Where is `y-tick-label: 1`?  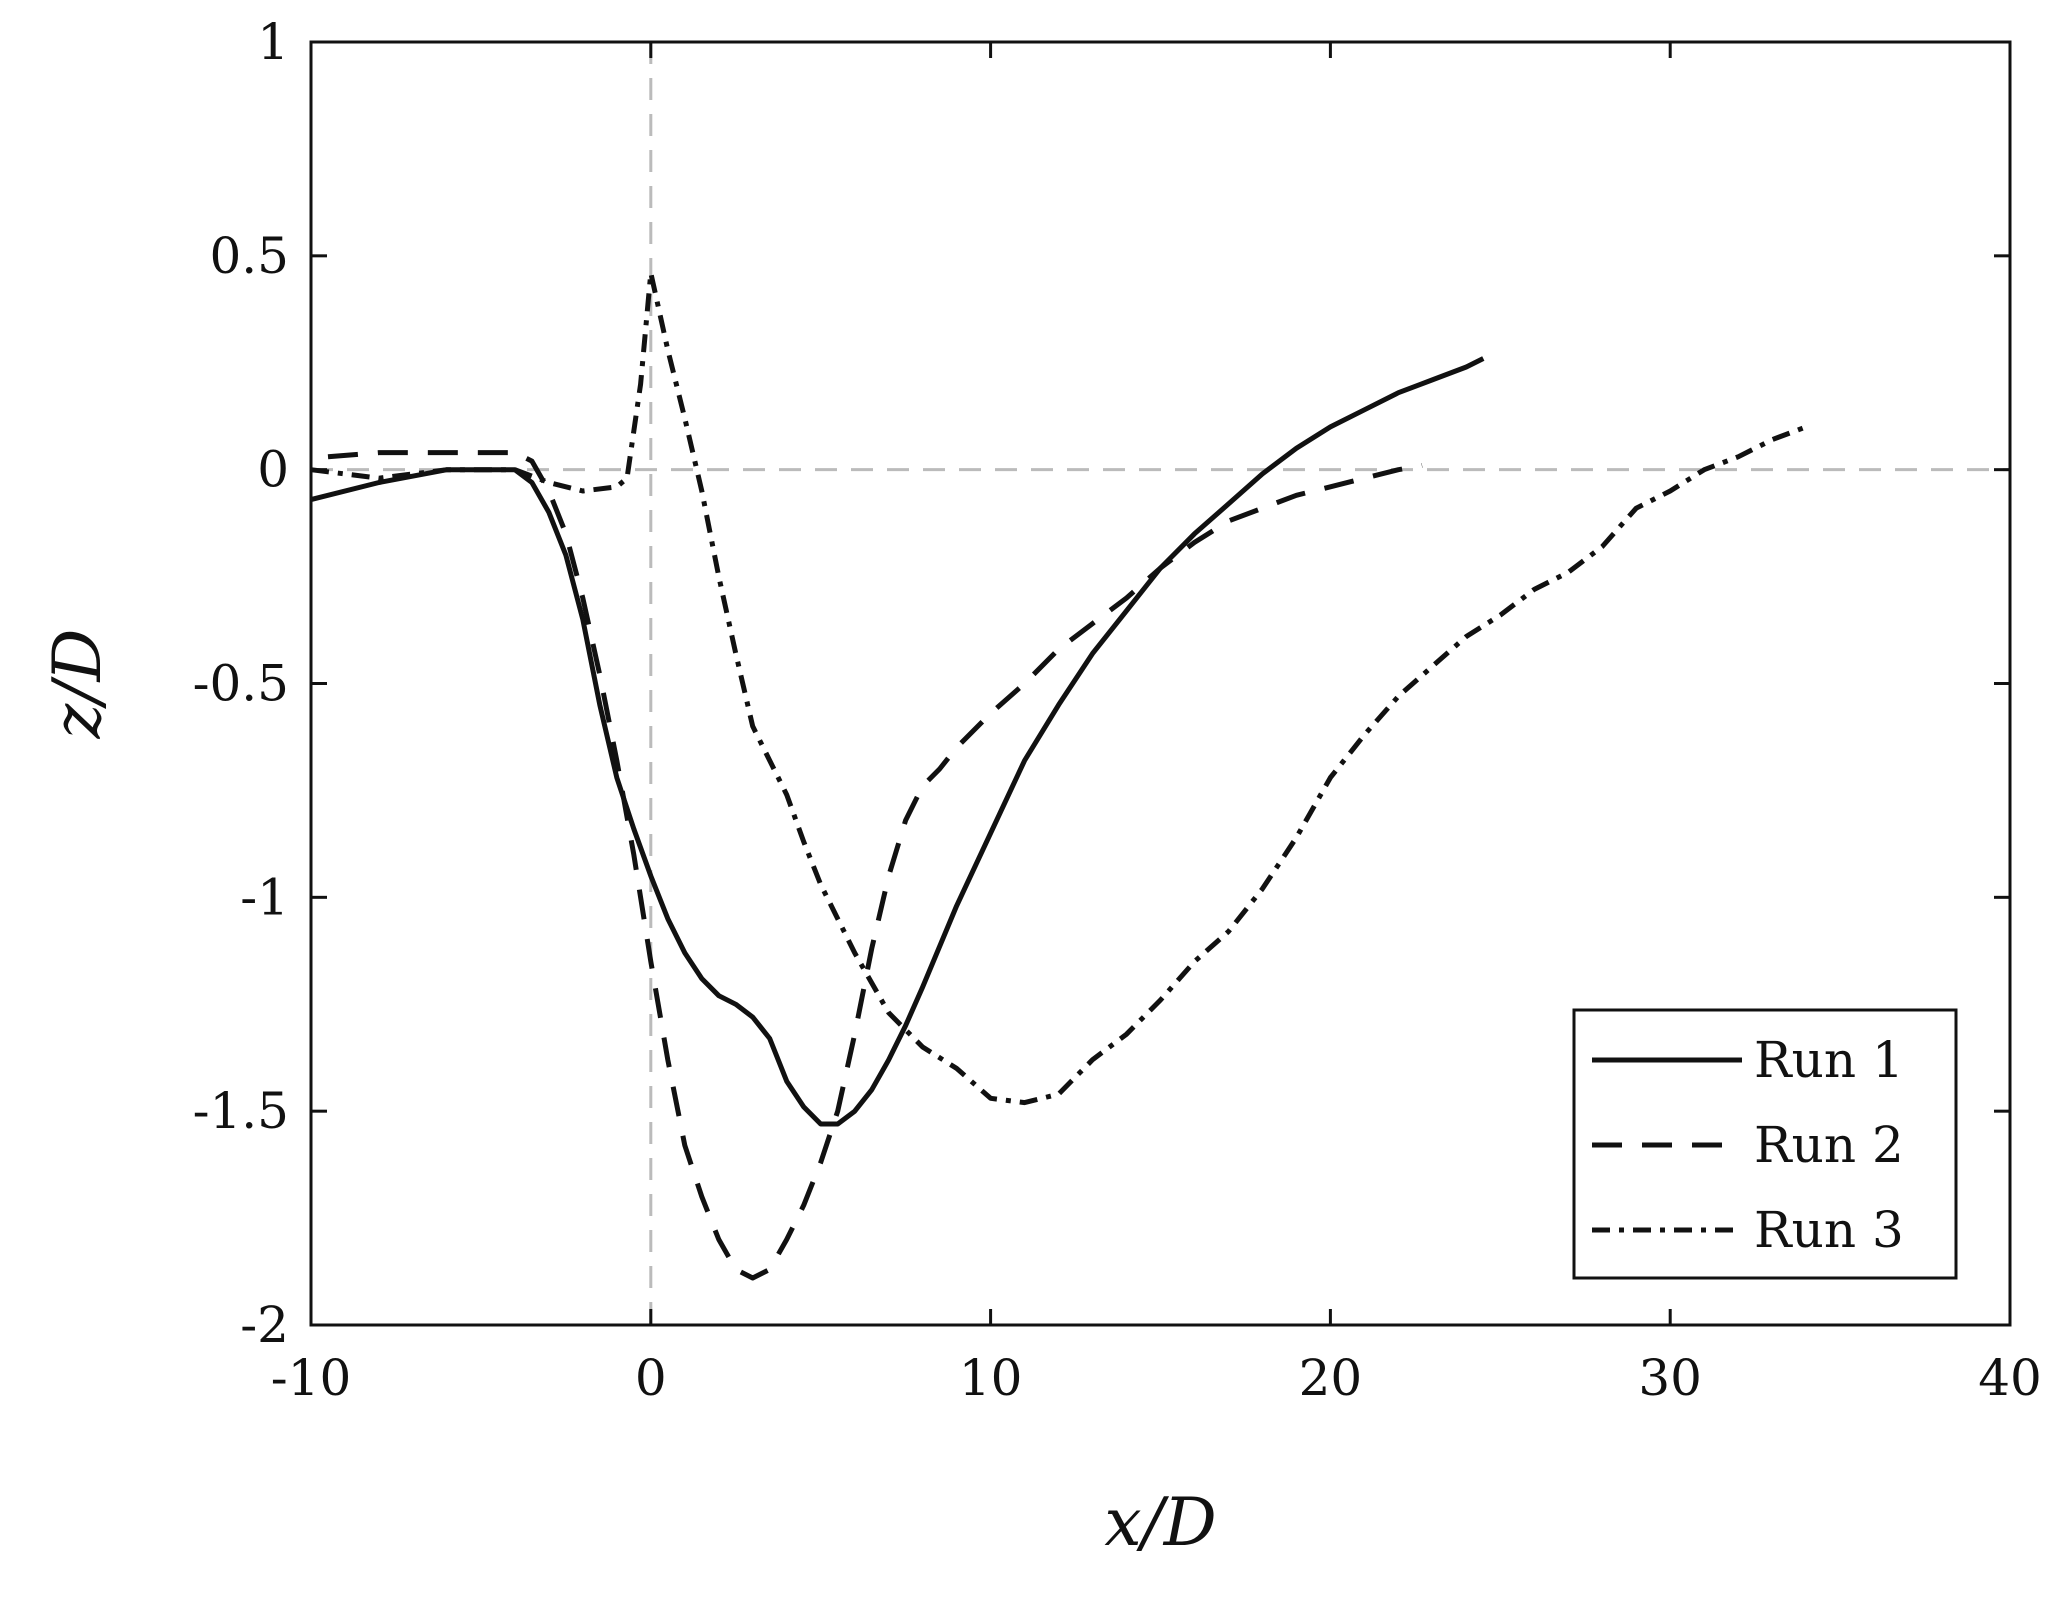
y-tick-label: 1 is located at coordinates (273, 42).